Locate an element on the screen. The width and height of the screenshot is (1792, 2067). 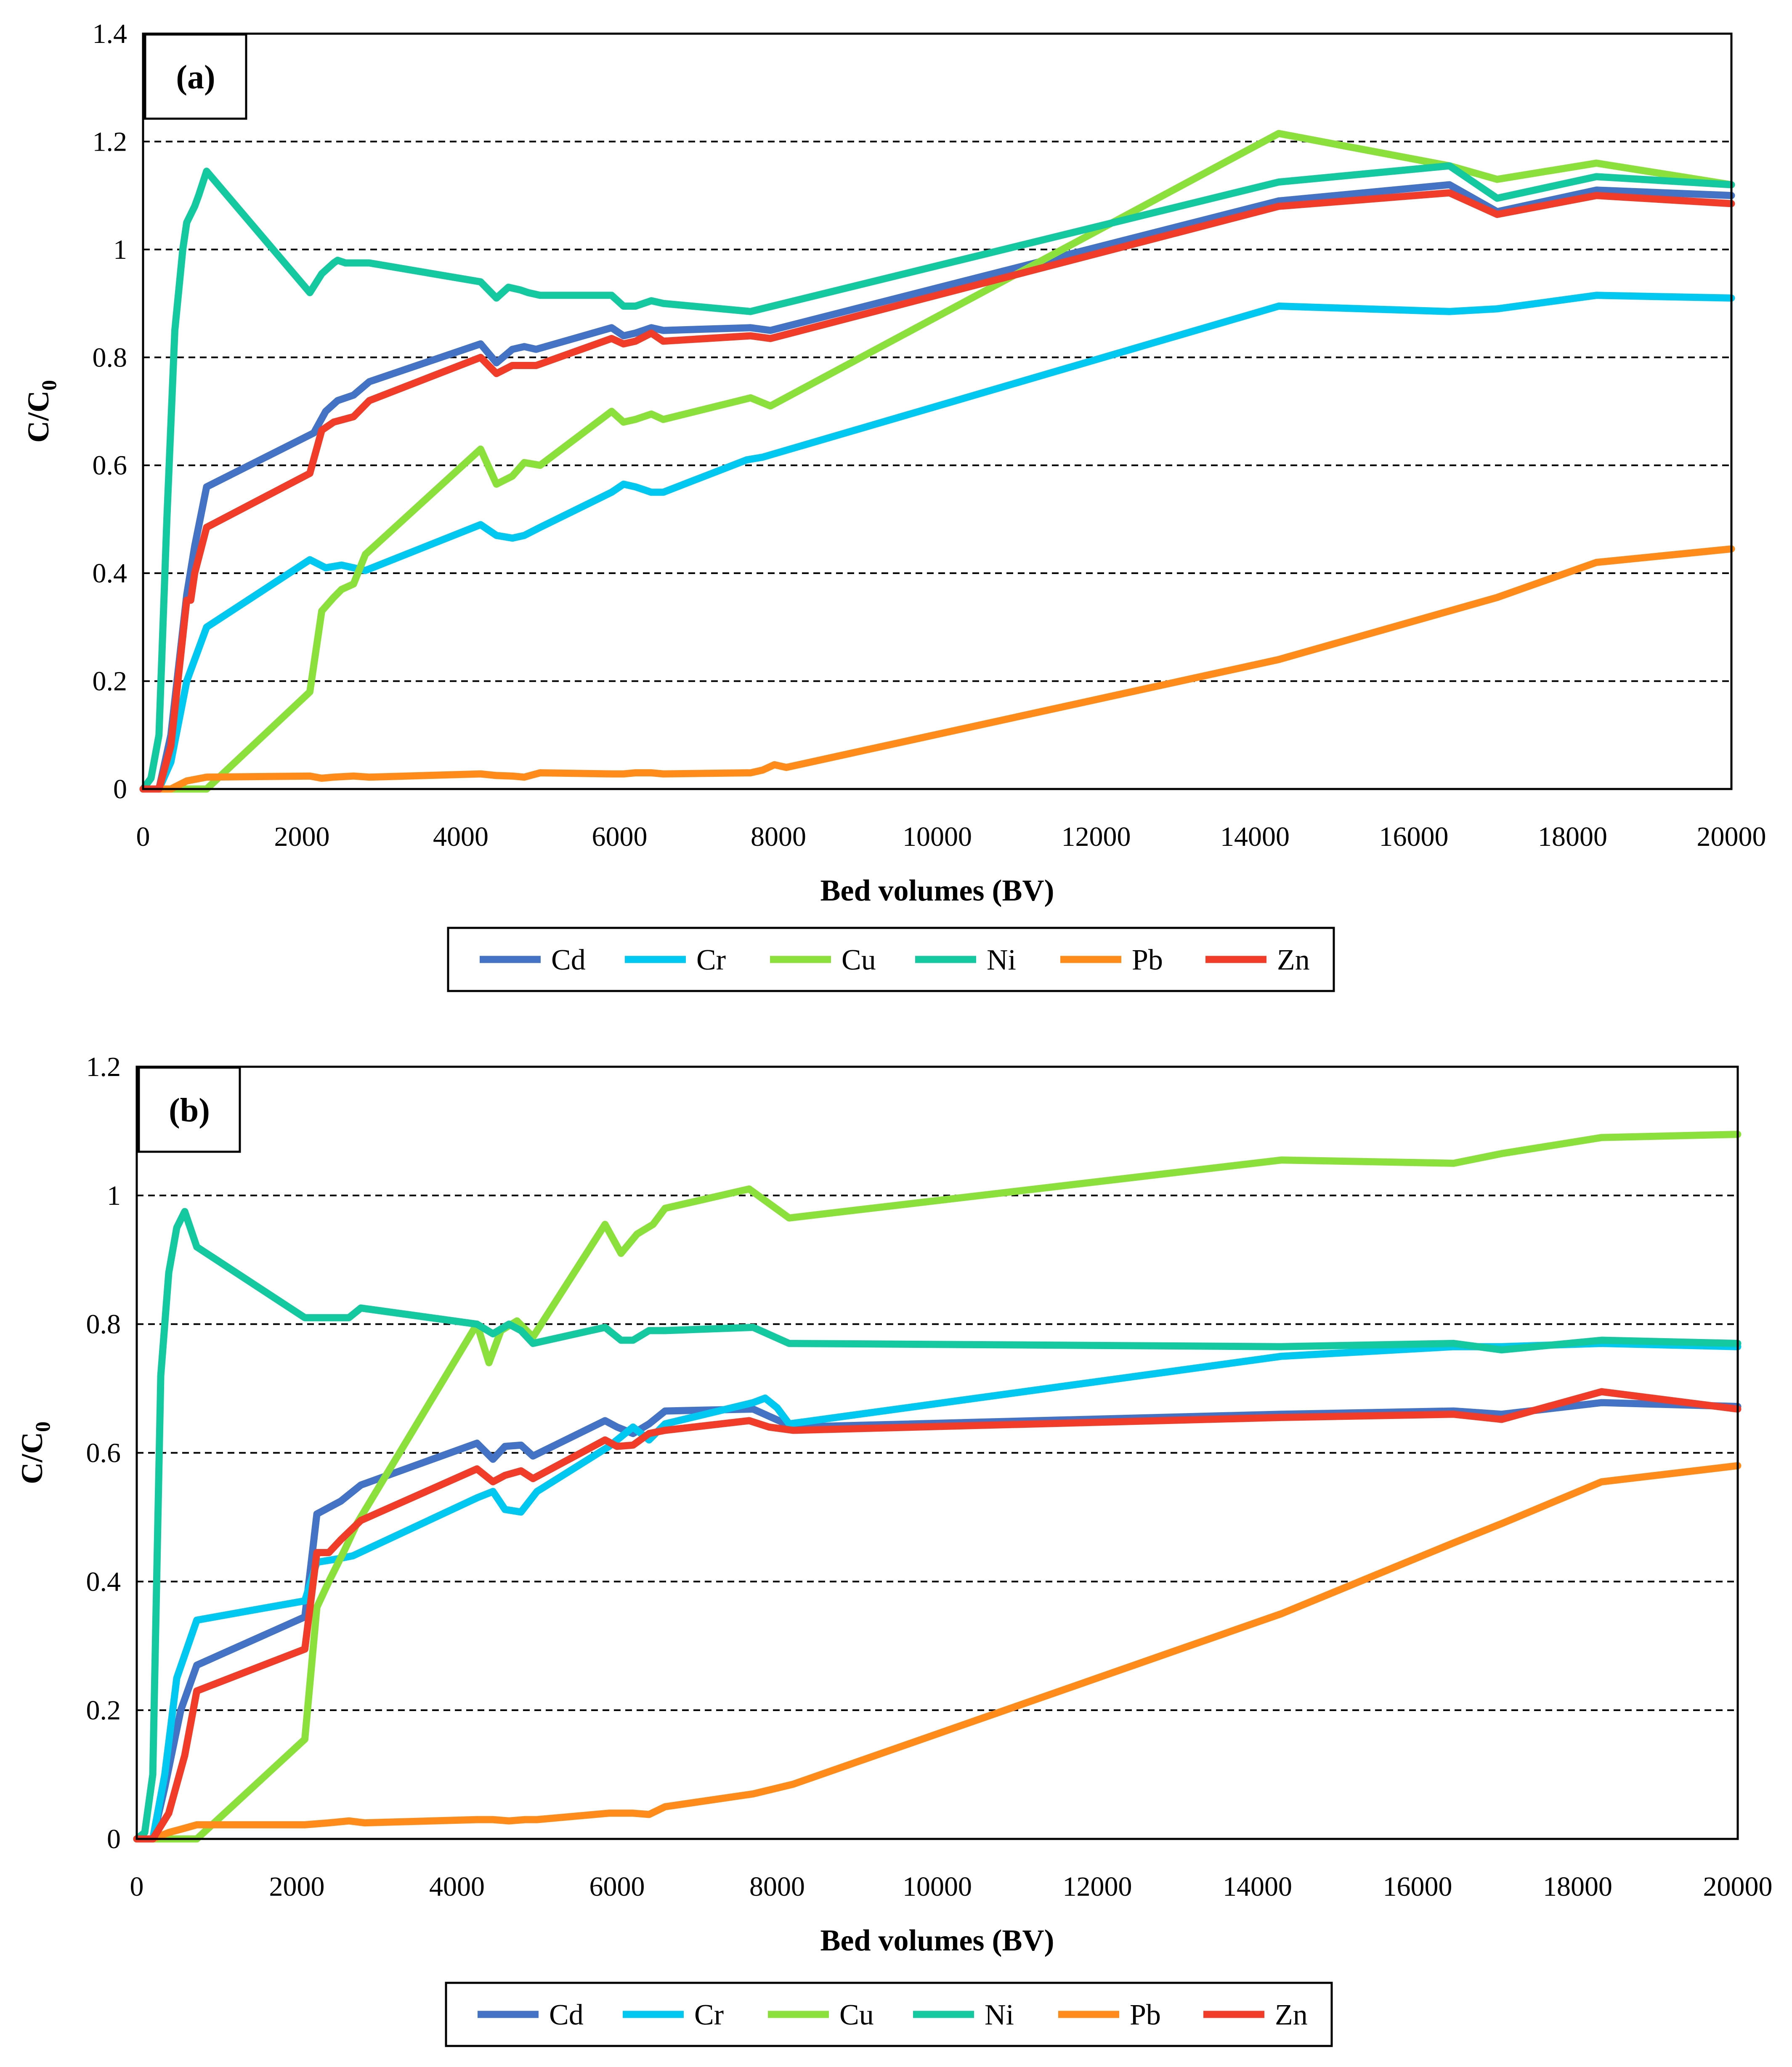
panel-label: (b) is located at coordinates (189, 1110).